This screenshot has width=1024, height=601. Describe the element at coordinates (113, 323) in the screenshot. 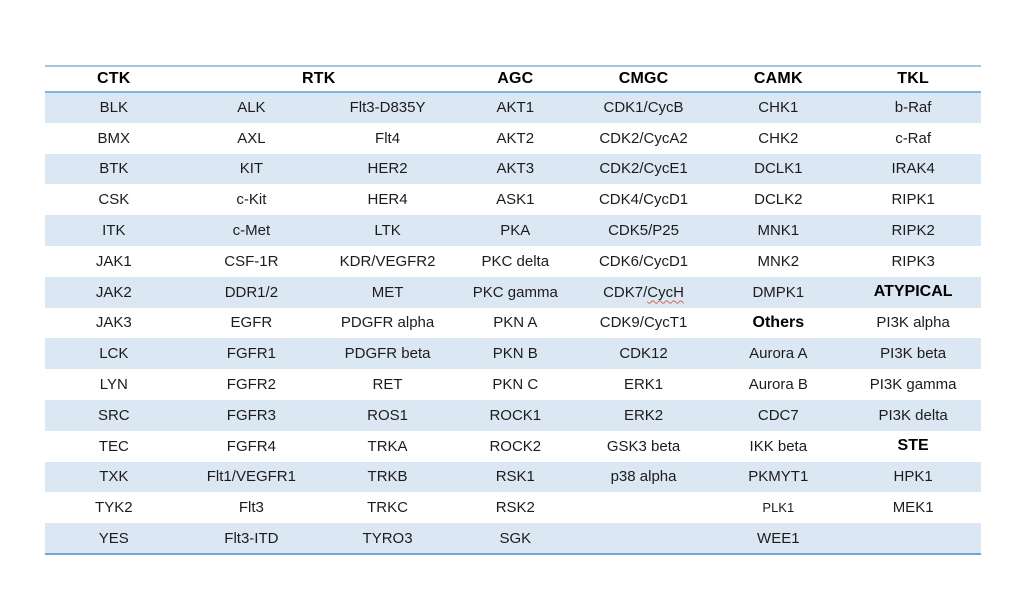

I see `table-cell: JAK3` at that location.